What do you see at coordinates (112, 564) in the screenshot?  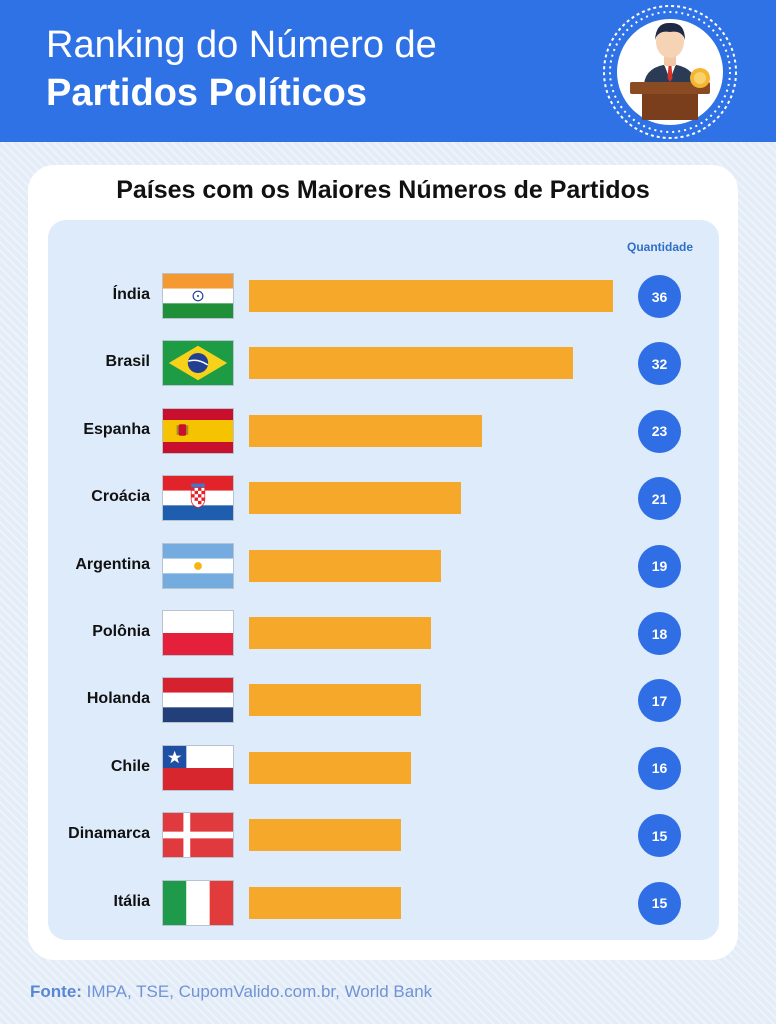 I see `category-label: Argentina` at bounding box center [112, 564].